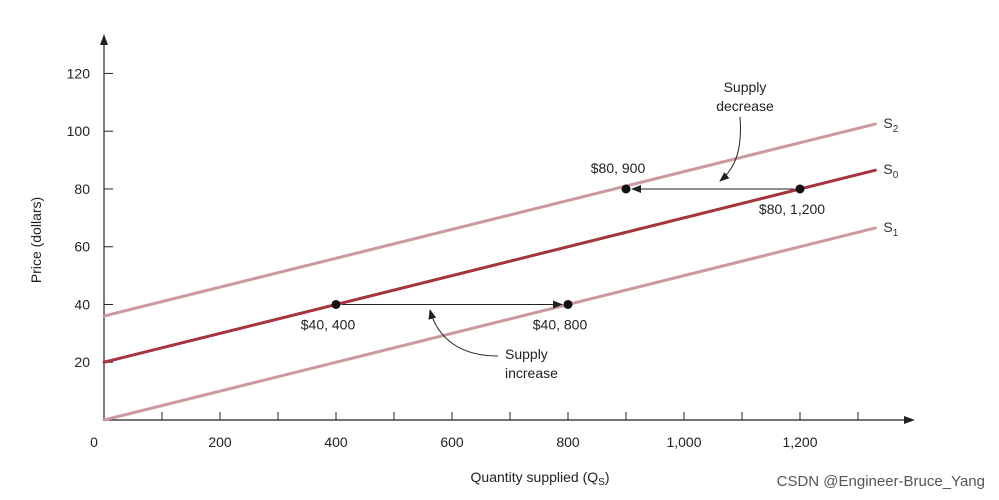 Image resolution: width=999 pixels, height=500 pixels. What do you see at coordinates (792, 209) in the screenshot?
I see `point-label: $80, 1,200` at bounding box center [792, 209].